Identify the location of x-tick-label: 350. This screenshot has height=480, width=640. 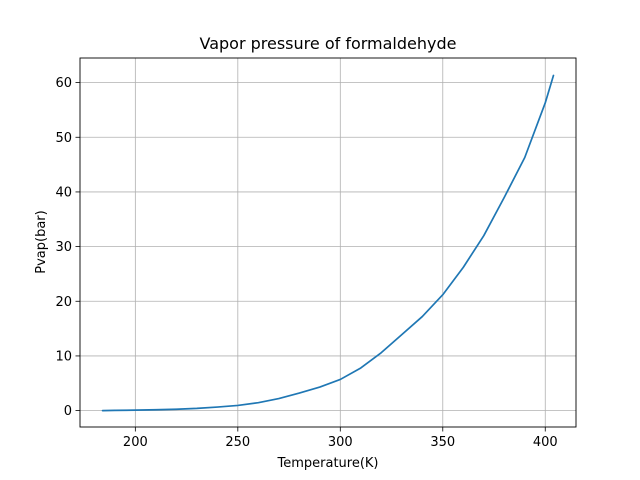
(442, 442).